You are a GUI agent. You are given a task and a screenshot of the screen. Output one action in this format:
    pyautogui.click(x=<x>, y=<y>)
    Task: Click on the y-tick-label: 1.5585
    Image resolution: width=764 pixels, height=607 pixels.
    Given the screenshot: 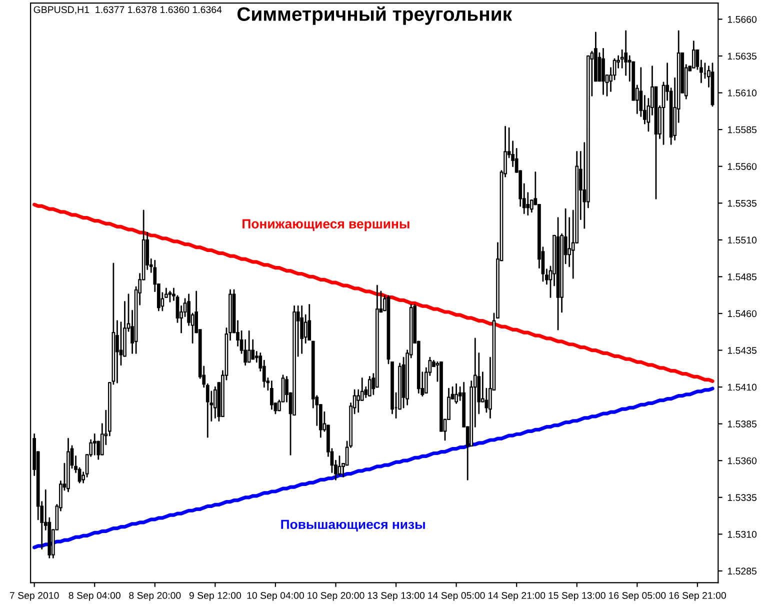 What is the action you would take?
    pyautogui.click(x=742, y=130)
    